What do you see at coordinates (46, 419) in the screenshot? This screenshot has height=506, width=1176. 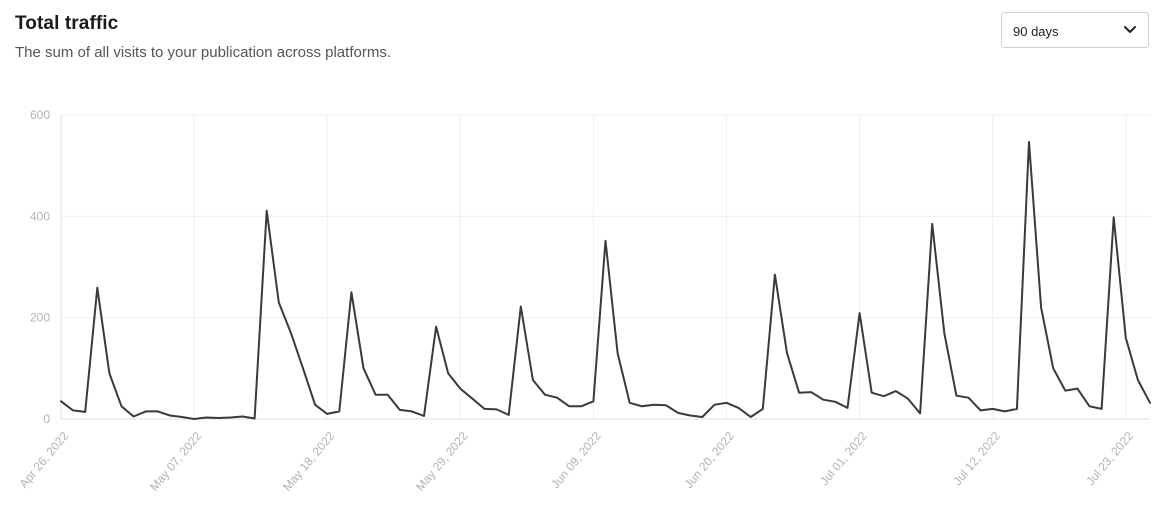 I see `y-tick-label: 0` at bounding box center [46, 419].